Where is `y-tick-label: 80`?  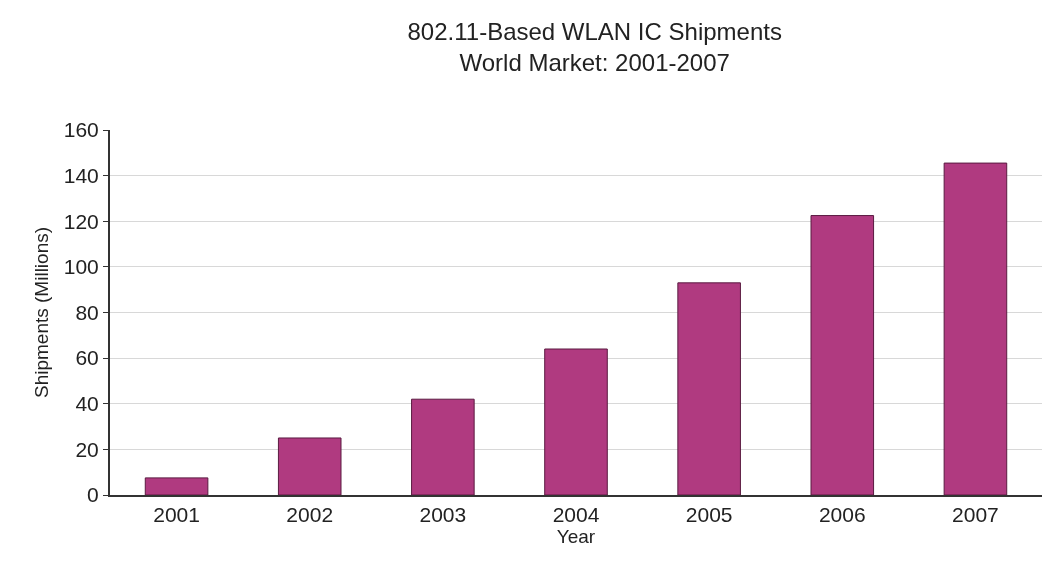
y-tick-label: 80 is located at coordinates (87, 312).